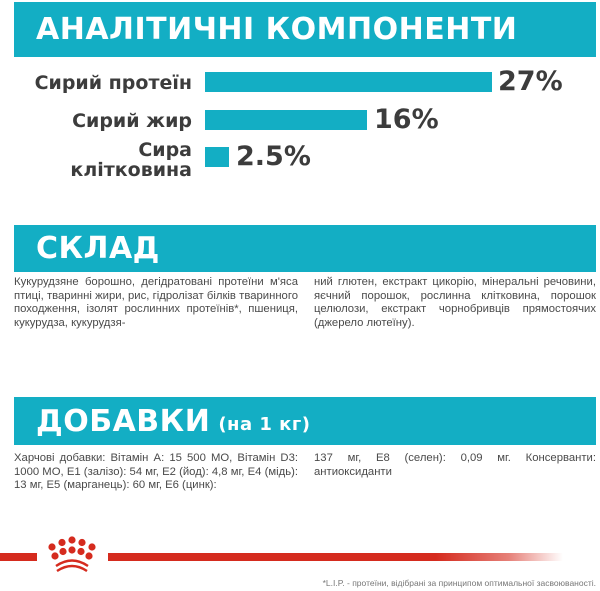 This screenshot has height=591, width=600. I want to click on chart-label: Сира клітковина, so click(131, 160).